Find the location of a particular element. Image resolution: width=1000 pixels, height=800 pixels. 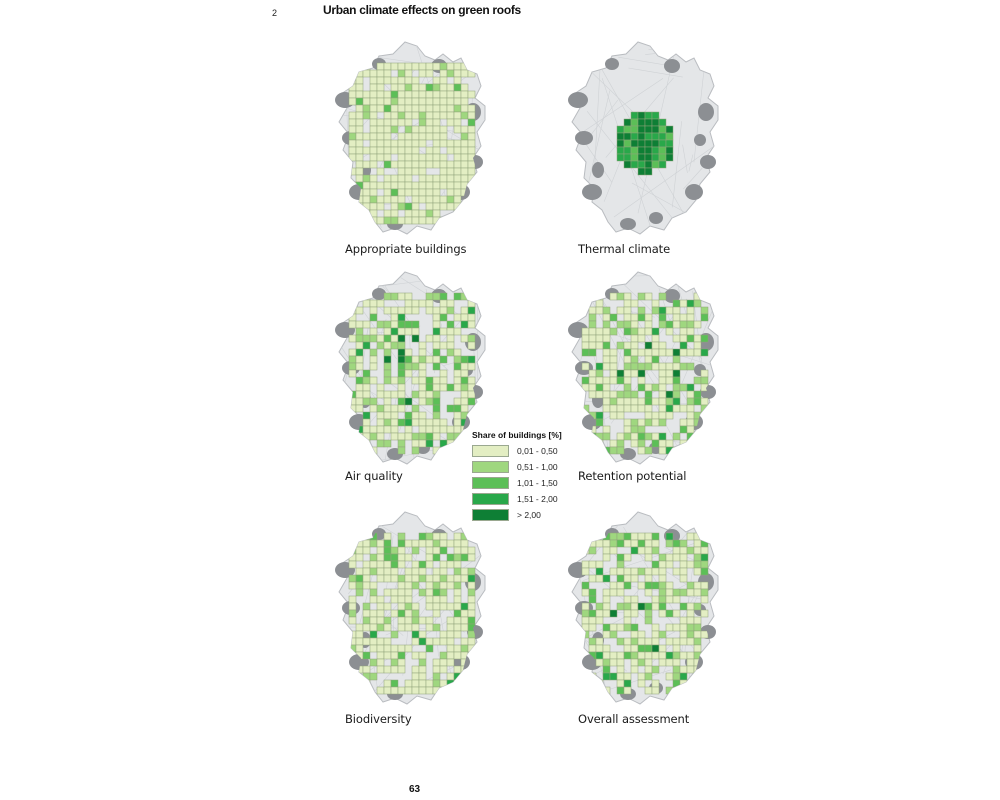

page-number: 63 is located at coordinates (415, 789).